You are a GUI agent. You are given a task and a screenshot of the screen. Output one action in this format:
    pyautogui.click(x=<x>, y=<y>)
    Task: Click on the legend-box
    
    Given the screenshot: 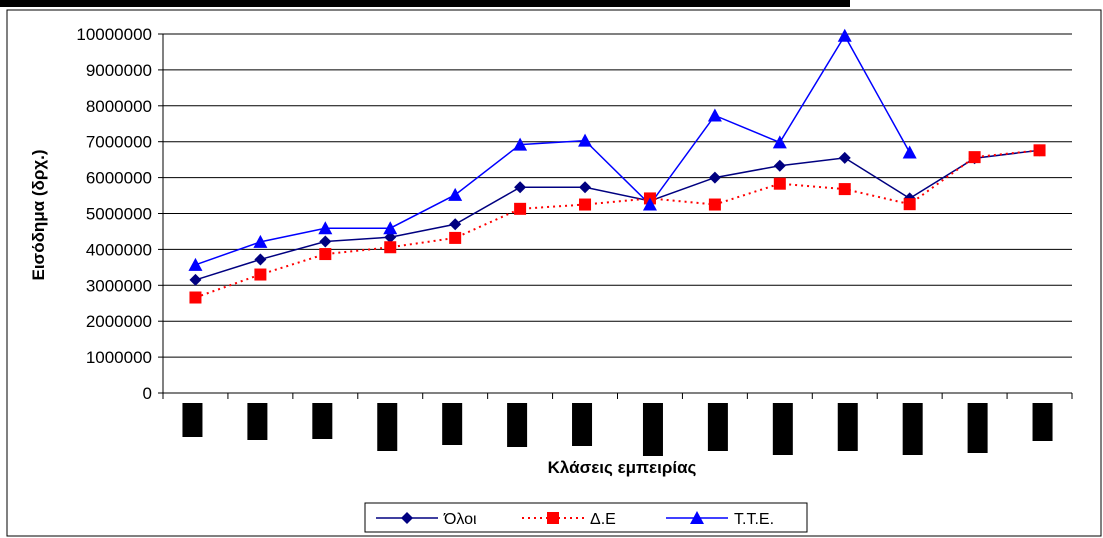 What is the action you would take?
    pyautogui.click(x=586, y=517)
    